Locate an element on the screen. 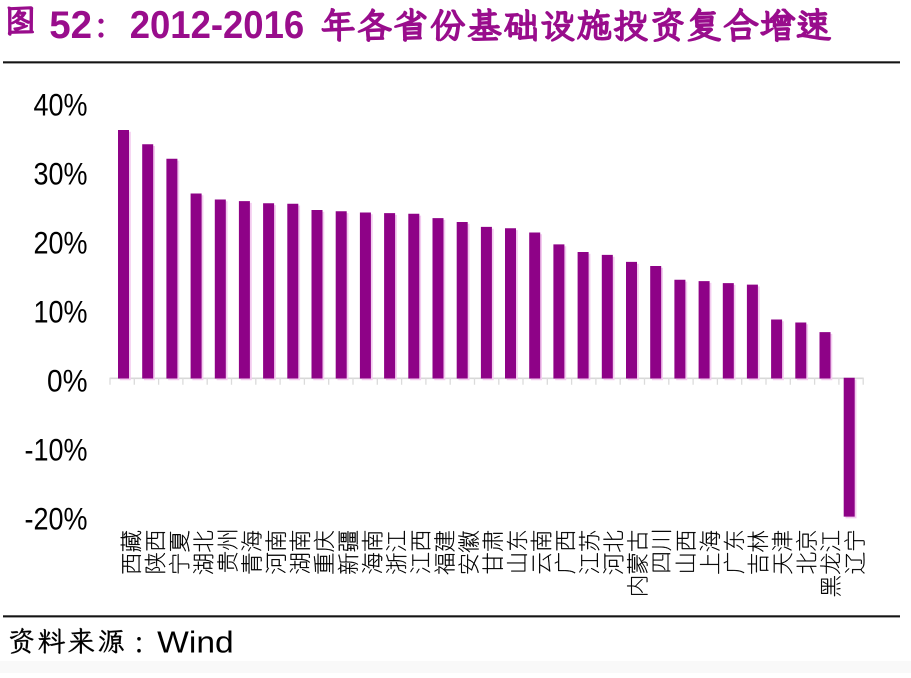  svg-text: -10% is located at coordinates (56, 449).